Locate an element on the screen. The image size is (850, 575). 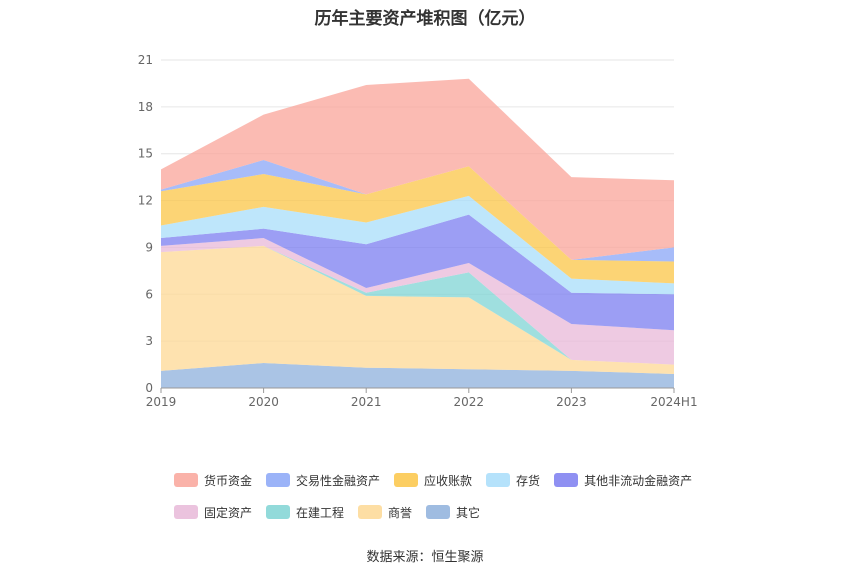
legend-item: 在建工程 is located at coordinates (305, 512).